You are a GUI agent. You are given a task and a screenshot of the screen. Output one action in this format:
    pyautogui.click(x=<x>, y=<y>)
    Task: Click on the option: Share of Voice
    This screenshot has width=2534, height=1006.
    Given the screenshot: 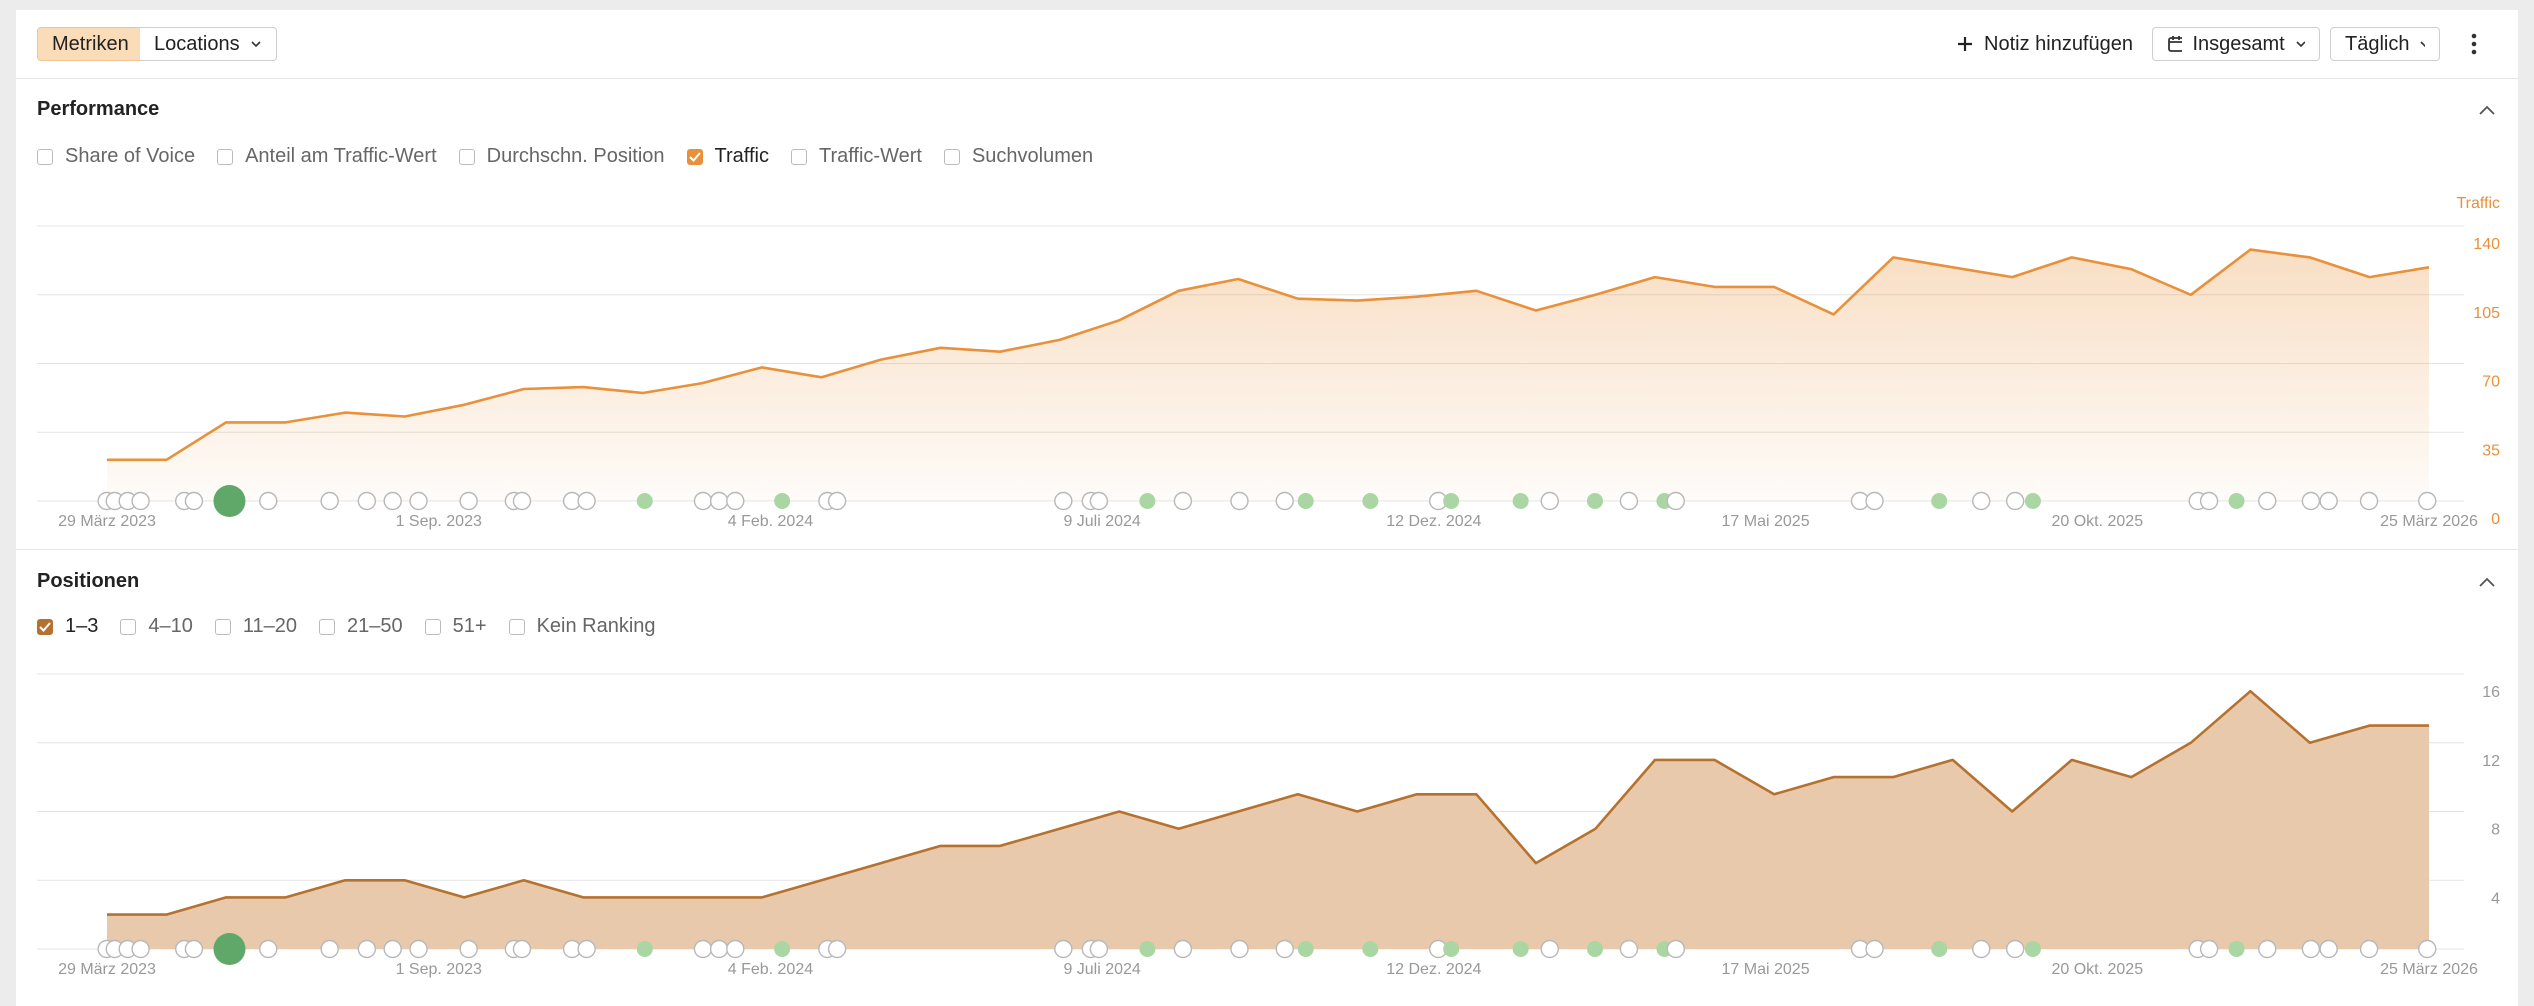 What is the action you would take?
    pyautogui.click(x=116, y=156)
    